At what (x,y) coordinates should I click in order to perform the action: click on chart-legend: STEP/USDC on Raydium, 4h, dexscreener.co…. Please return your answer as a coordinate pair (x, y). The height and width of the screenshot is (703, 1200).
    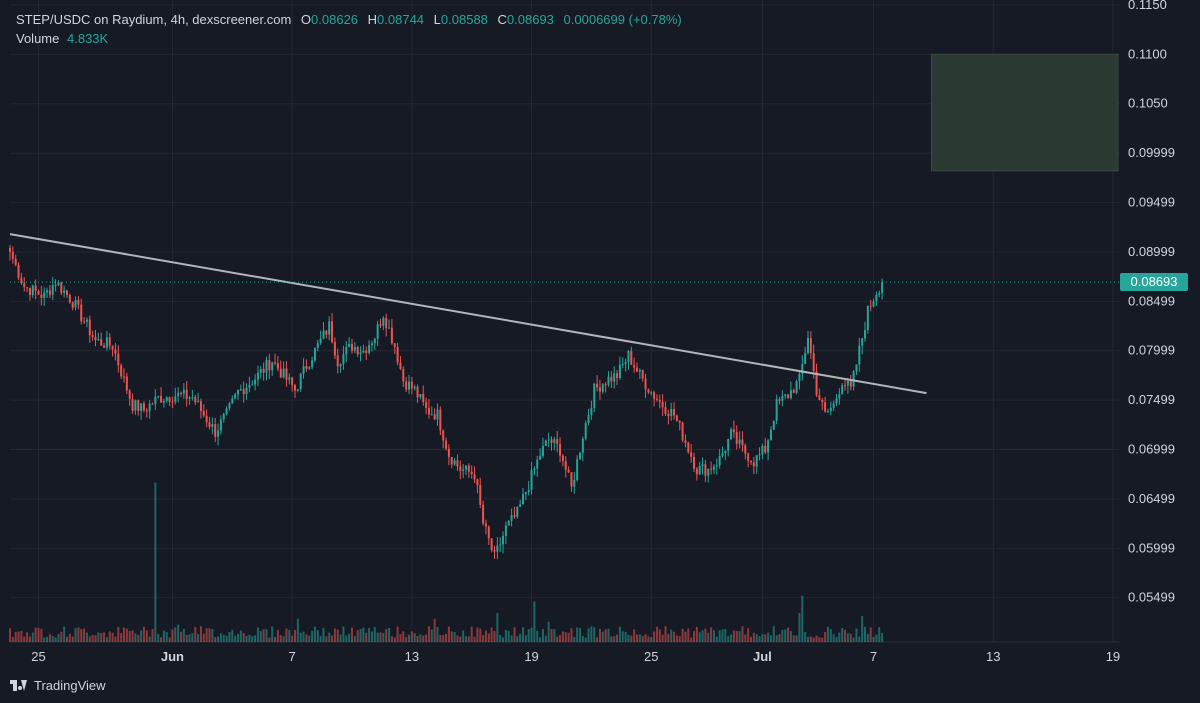
    Looking at the image, I should click on (349, 29).